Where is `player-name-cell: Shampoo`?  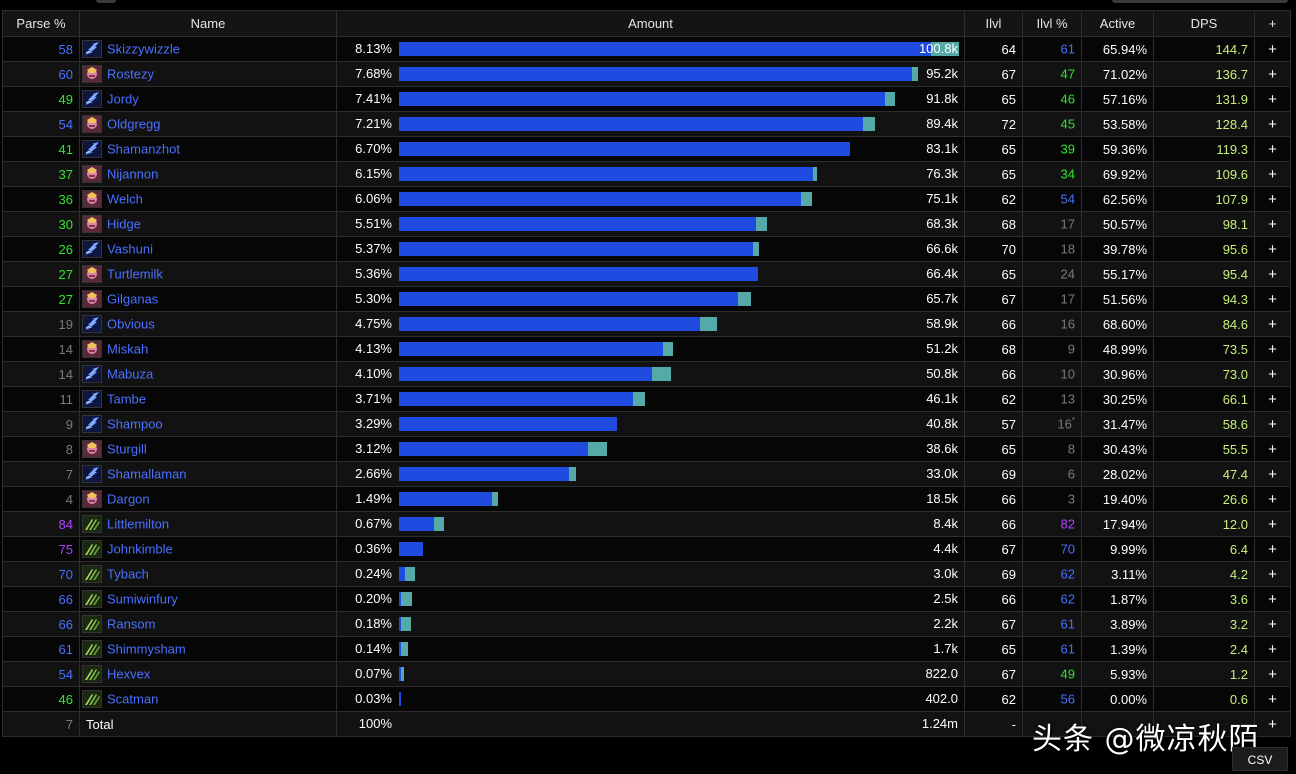
player-name-cell: Shampoo is located at coordinates (208, 424).